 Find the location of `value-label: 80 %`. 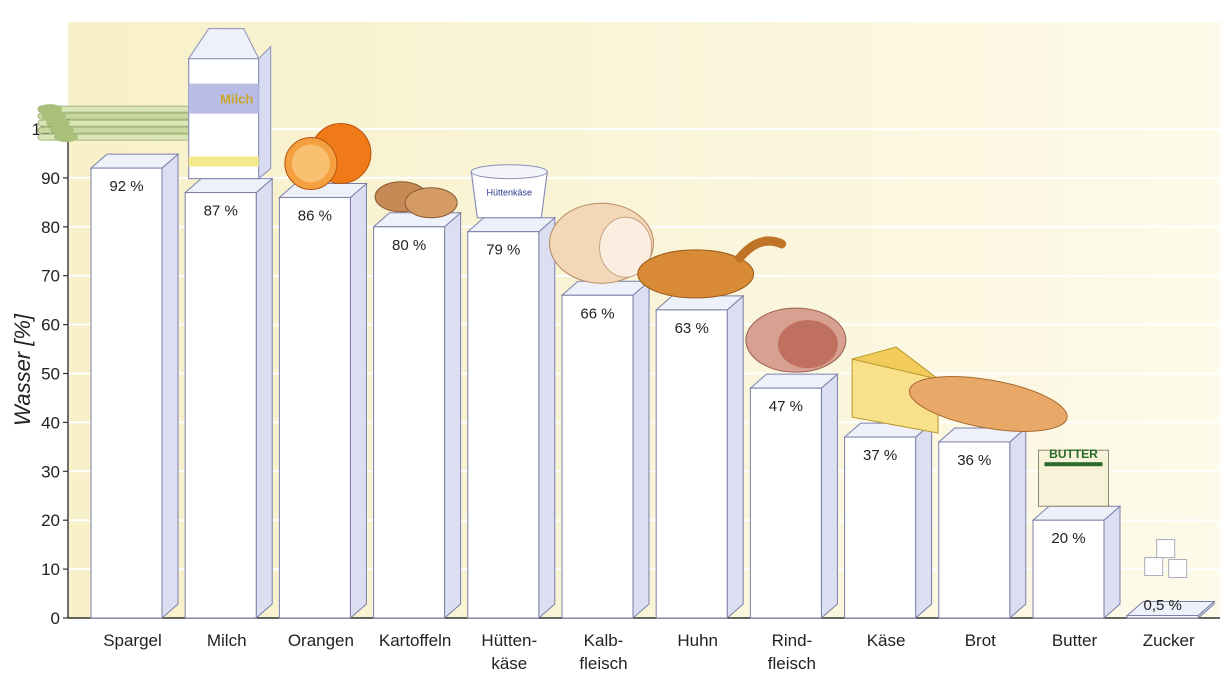

value-label: 80 % is located at coordinates (409, 245).